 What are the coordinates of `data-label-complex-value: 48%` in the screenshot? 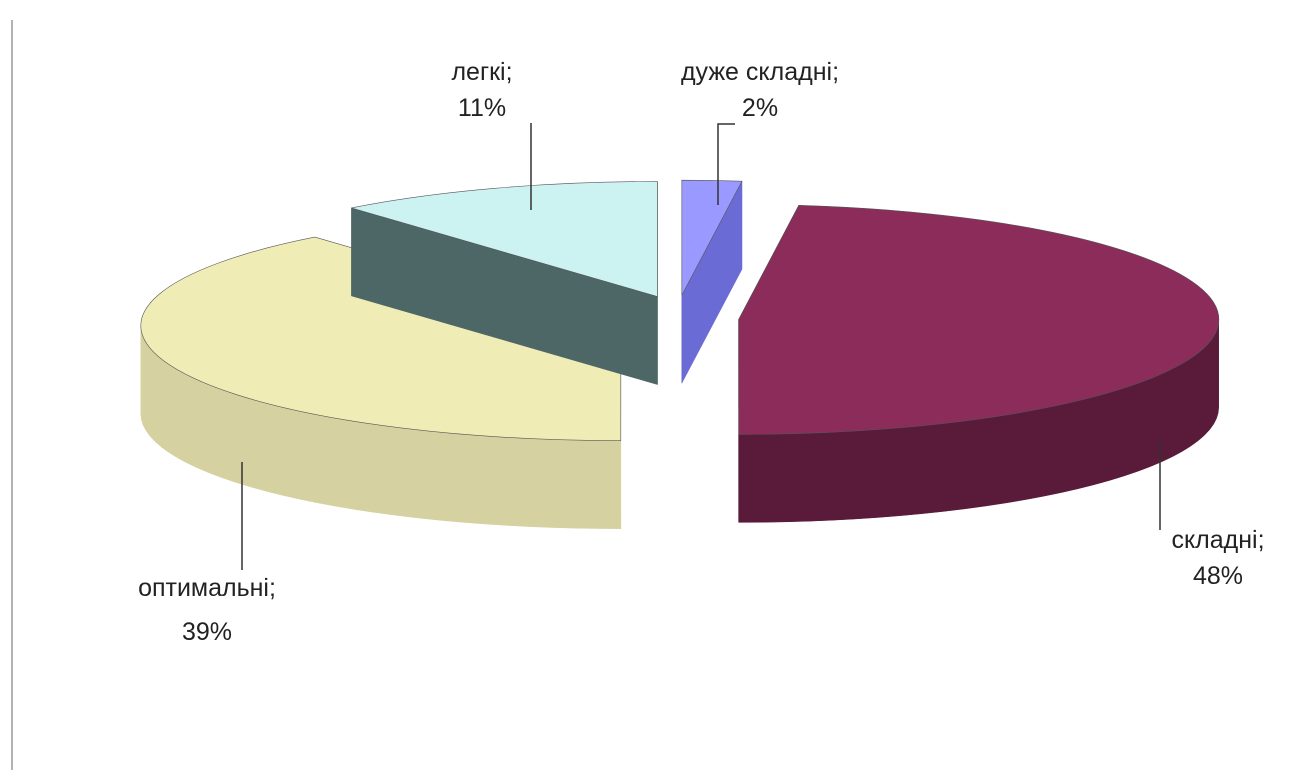 It's located at (1218, 576).